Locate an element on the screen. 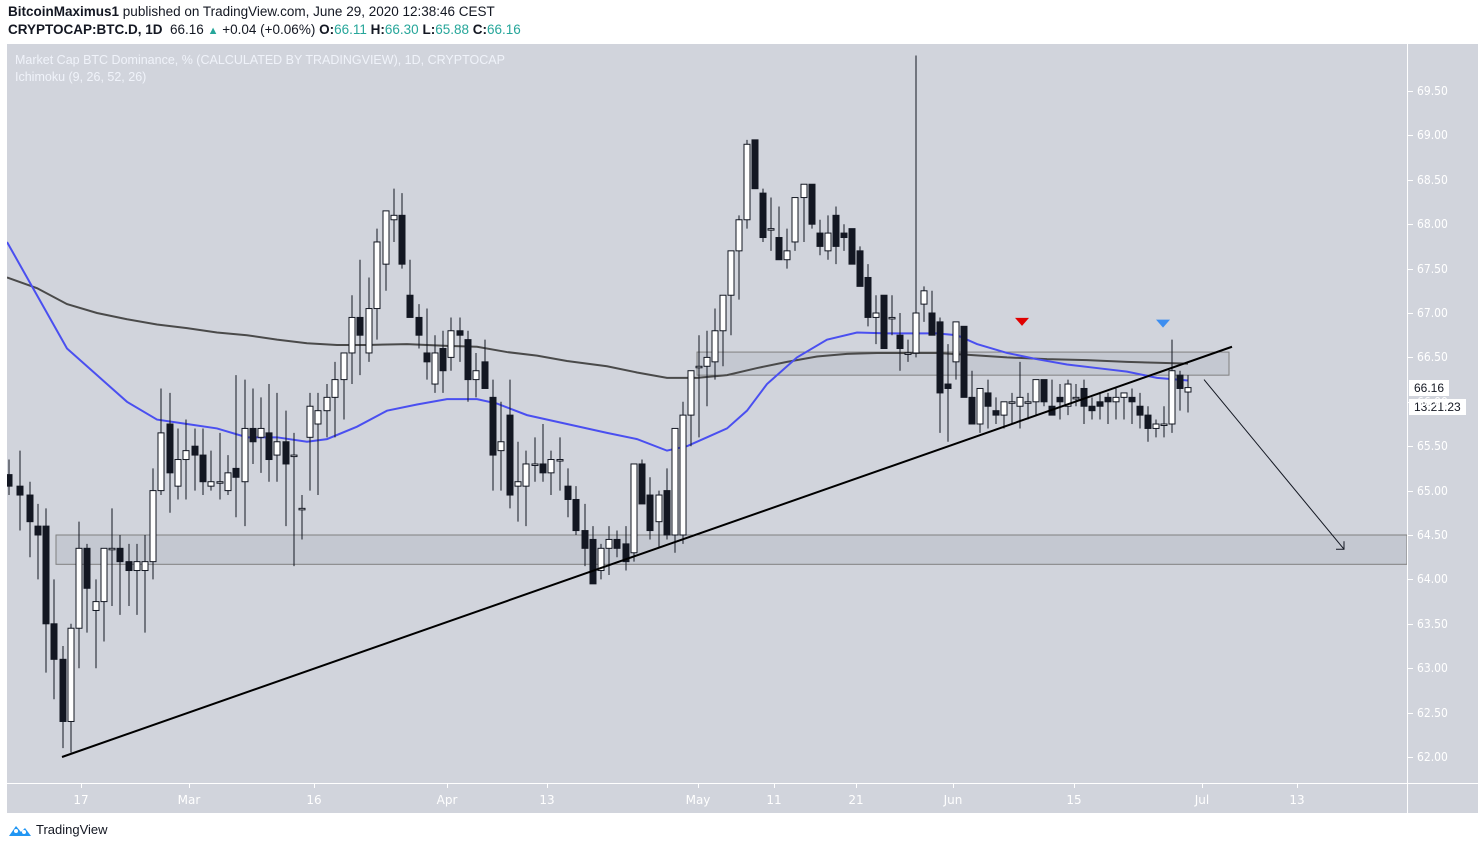  time-tick-label: 21 is located at coordinates (856, 800).